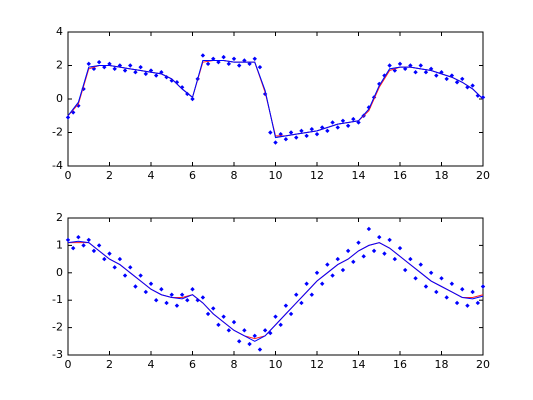  I want to click on x-tick-label: 2, so click(109, 364).